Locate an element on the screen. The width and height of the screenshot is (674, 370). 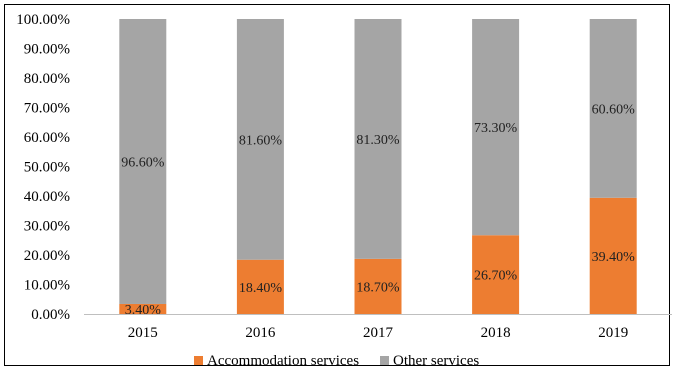
y-tick-label: 10.00% is located at coordinates (47, 286).